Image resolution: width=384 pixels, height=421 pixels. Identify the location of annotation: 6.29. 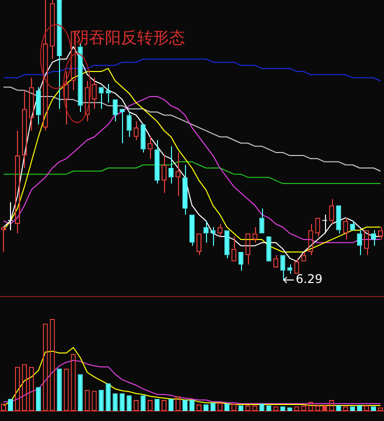
(309, 279).